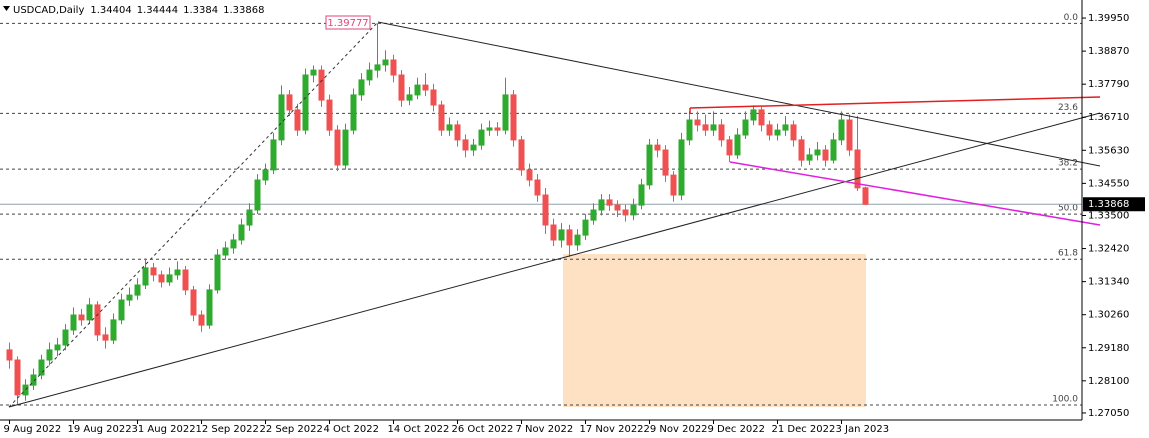  I want to click on x-tick-label: 29 Nov 2022, so click(676, 429).